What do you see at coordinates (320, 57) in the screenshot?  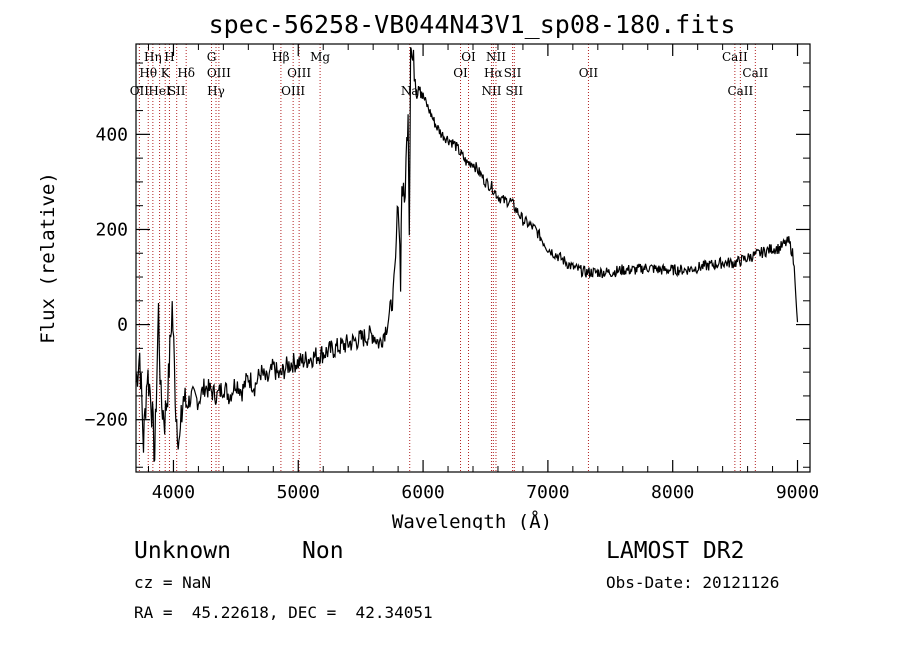 I see `line-marker-label-14: Mg` at bounding box center [320, 57].